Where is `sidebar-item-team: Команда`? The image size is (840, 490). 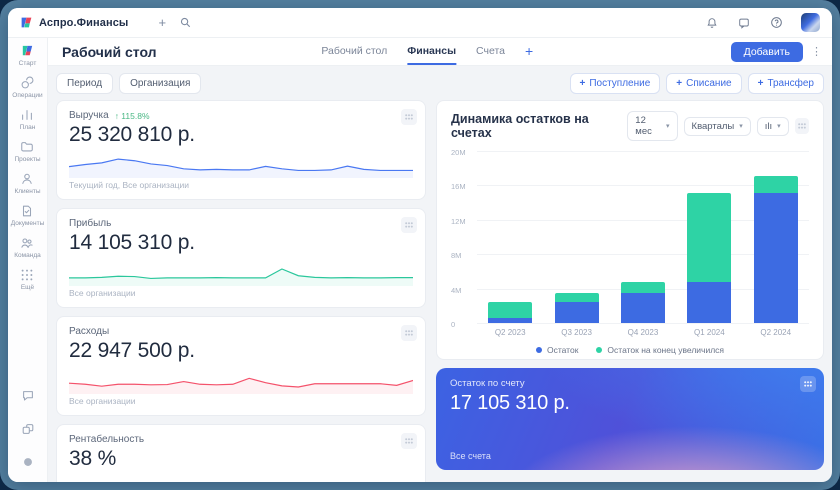
sidebar-item-team: Команда is located at coordinates (28, 247).